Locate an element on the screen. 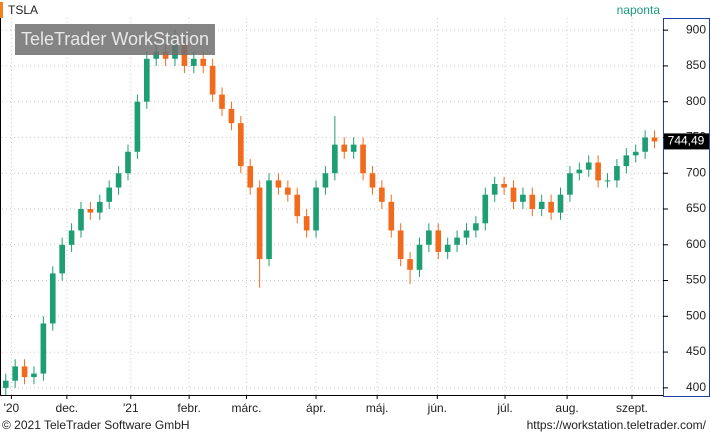 The width and height of the screenshot is (710, 440). y-tick-label: 600 is located at coordinates (696, 244).